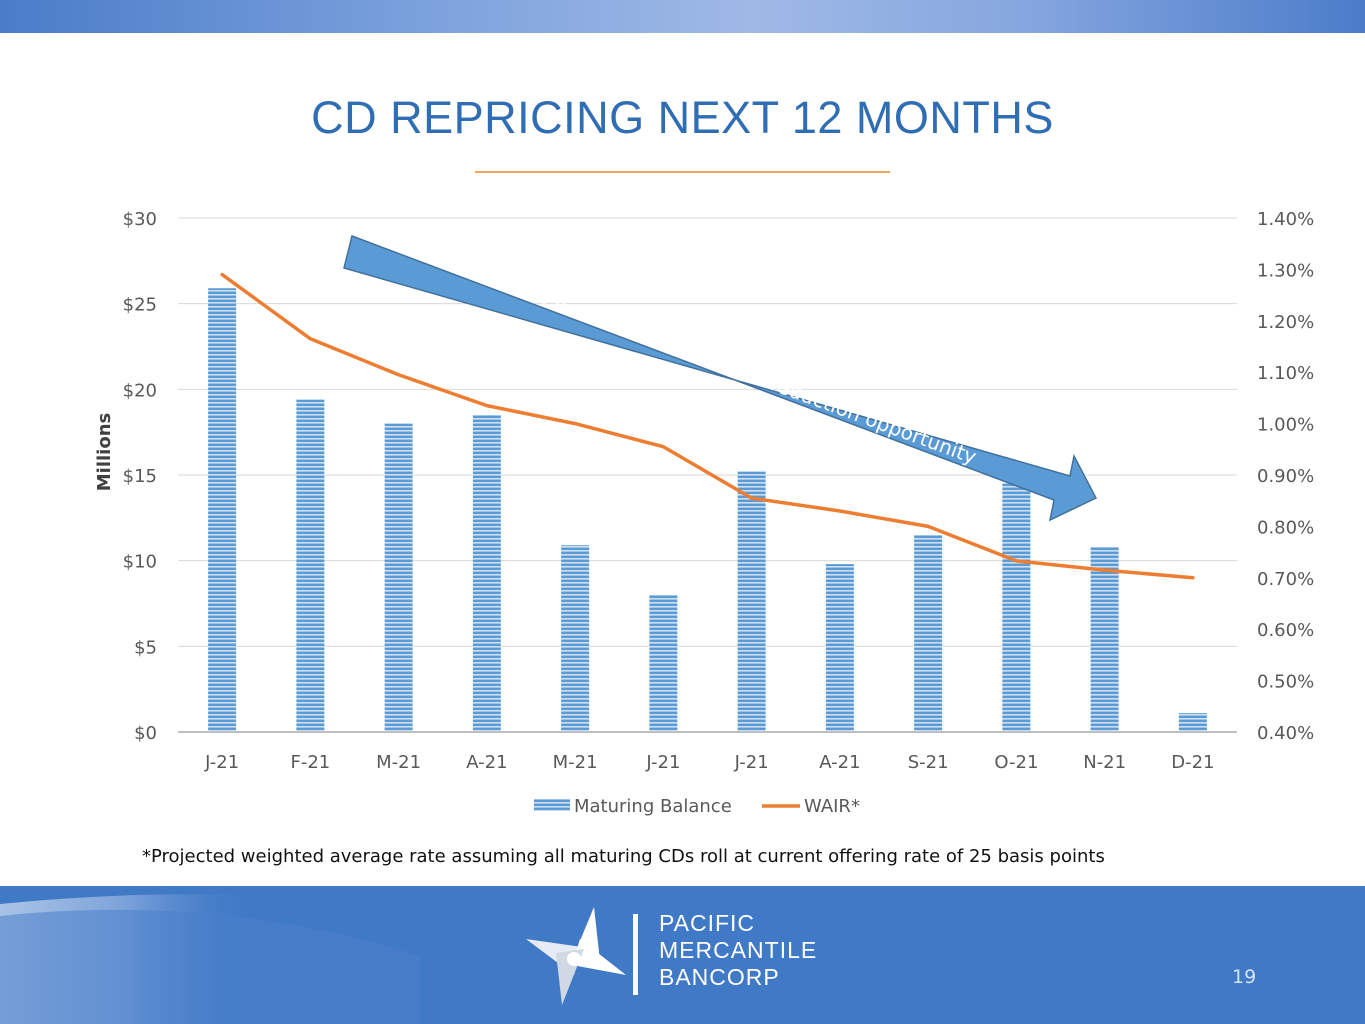  Describe the element at coordinates (1285, 579) in the screenshot. I see `y2-tick-label: 0.70%` at that location.